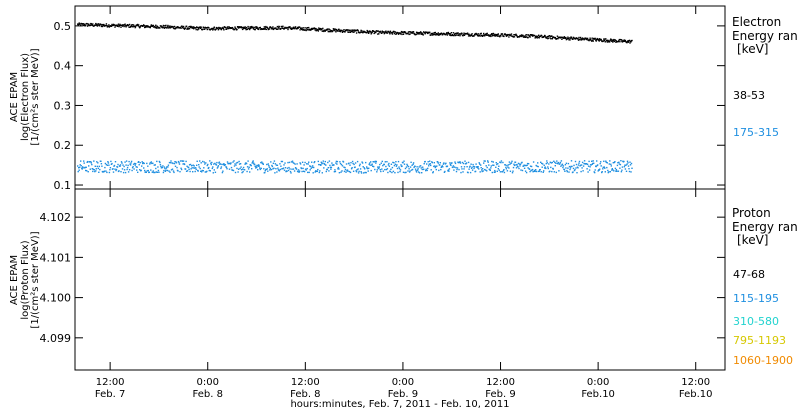  What do you see at coordinates (305, 382) in the screenshot?
I see `x-tick-time-label: 12:00` at bounding box center [305, 382].